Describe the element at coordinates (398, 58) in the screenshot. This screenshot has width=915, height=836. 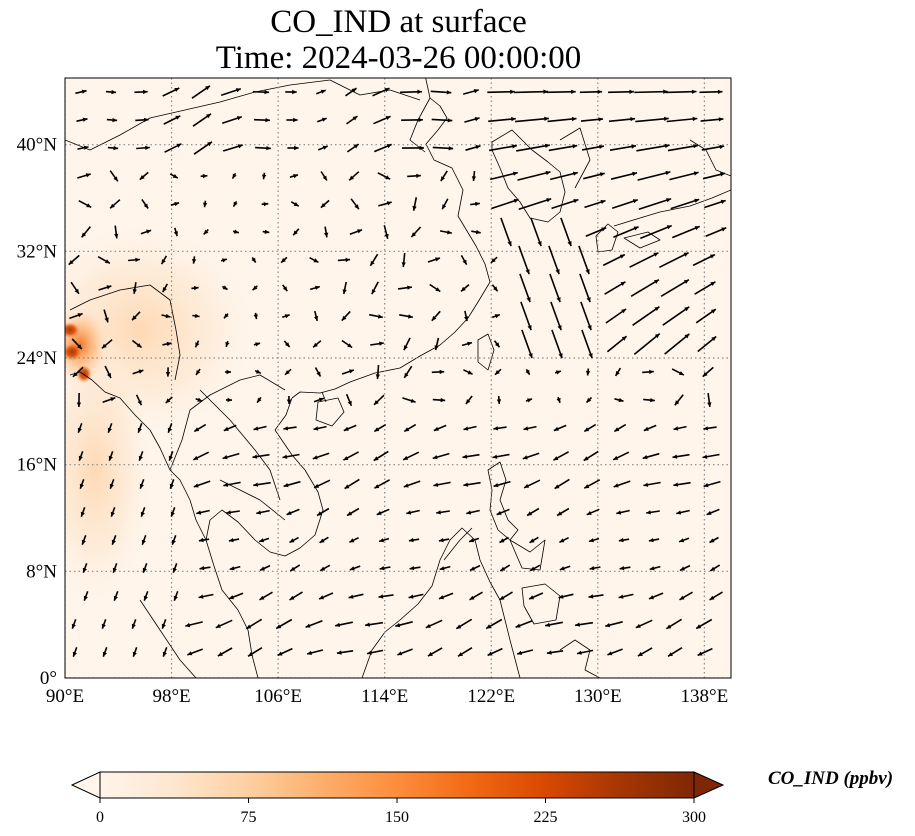
I see `title-line-2: Time: 2024-03-26 00:00:00` at that location.